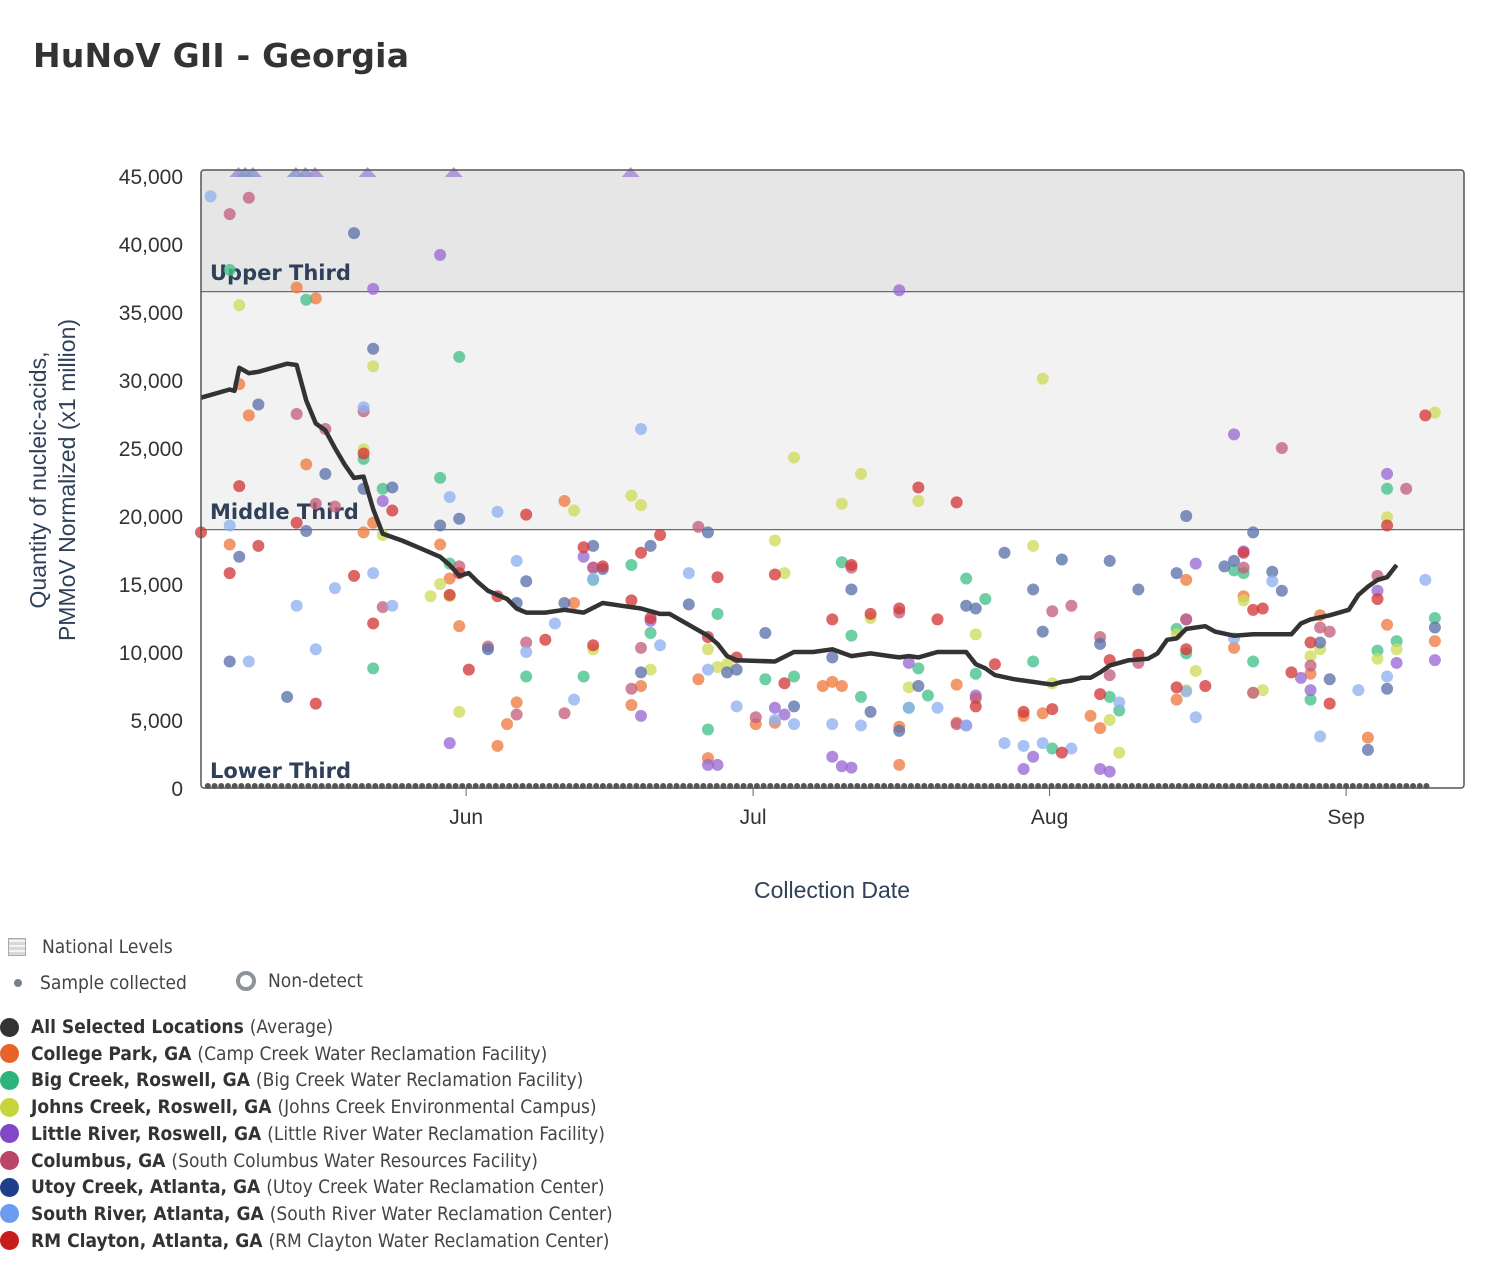  What do you see at coordinates (86, 947) in the screenshot?
I see `legend-national-levels: National Levels` at bounding box center [86, 947].